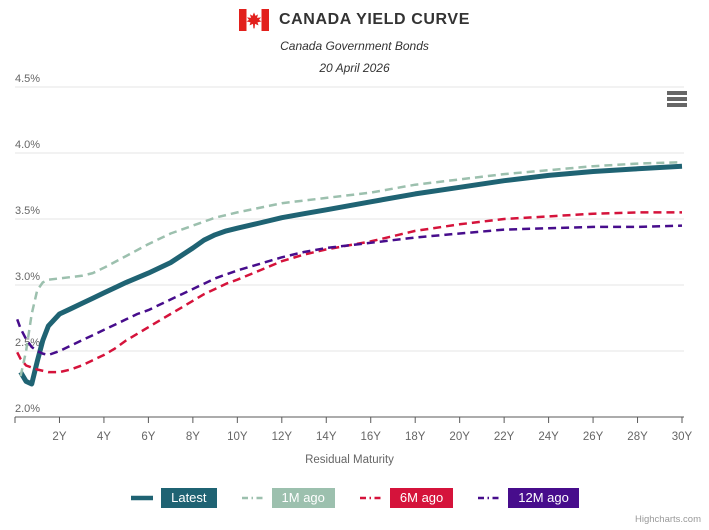  Describe the element at coordinates (193, 437) in the screenshot. I see `x-axis-label: 8Y` at that location.